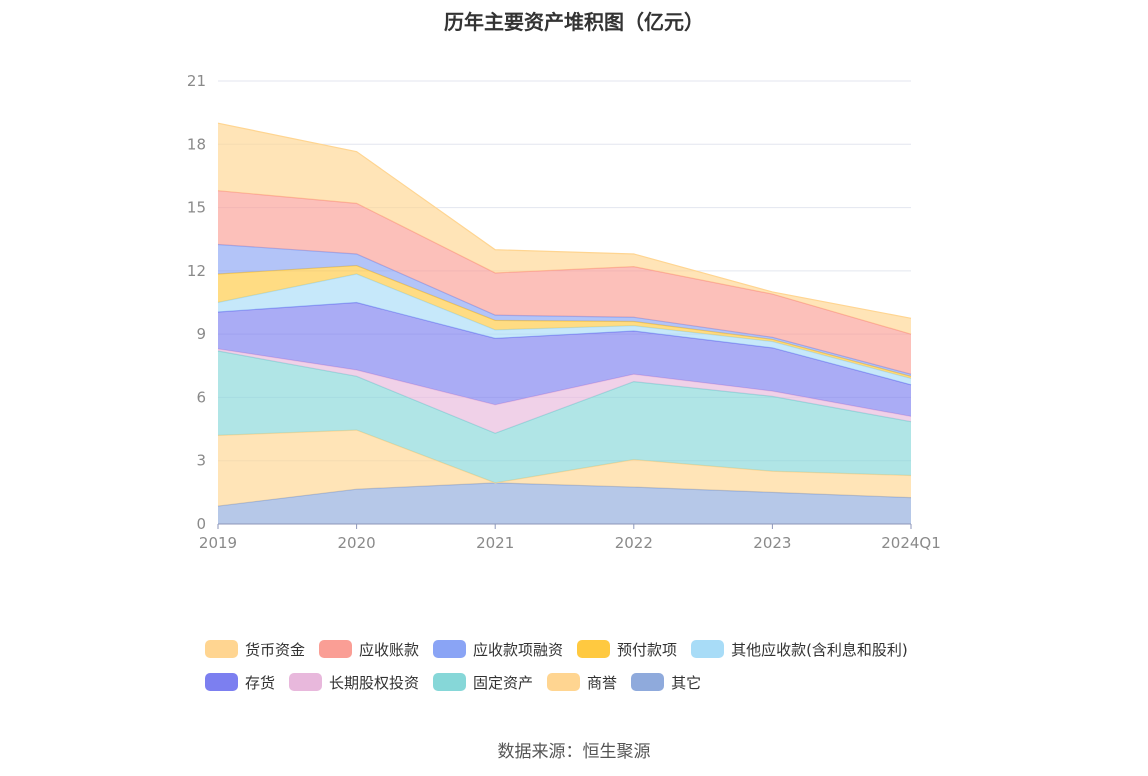 The height and width of the screenshot is (776, 1148). What do you see at coordinates (574, 752) in the screenshot?
I see `source-note: 数据来源：恒生聚源` at bounding box center [574, 752].